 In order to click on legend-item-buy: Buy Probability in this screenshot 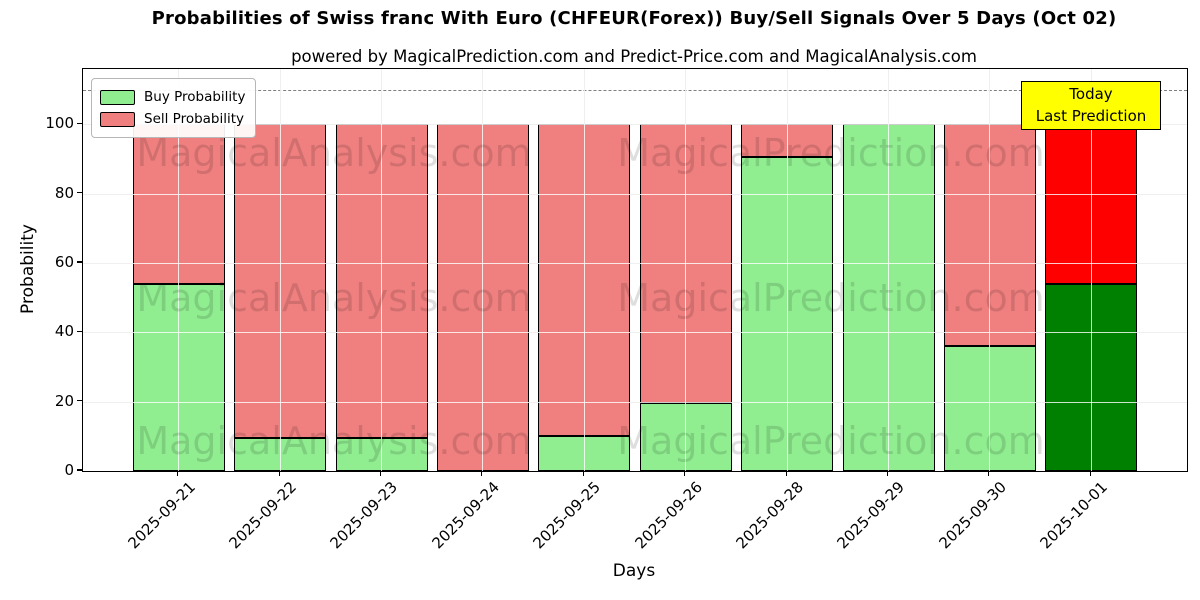, I will do `click(172, 97)`.